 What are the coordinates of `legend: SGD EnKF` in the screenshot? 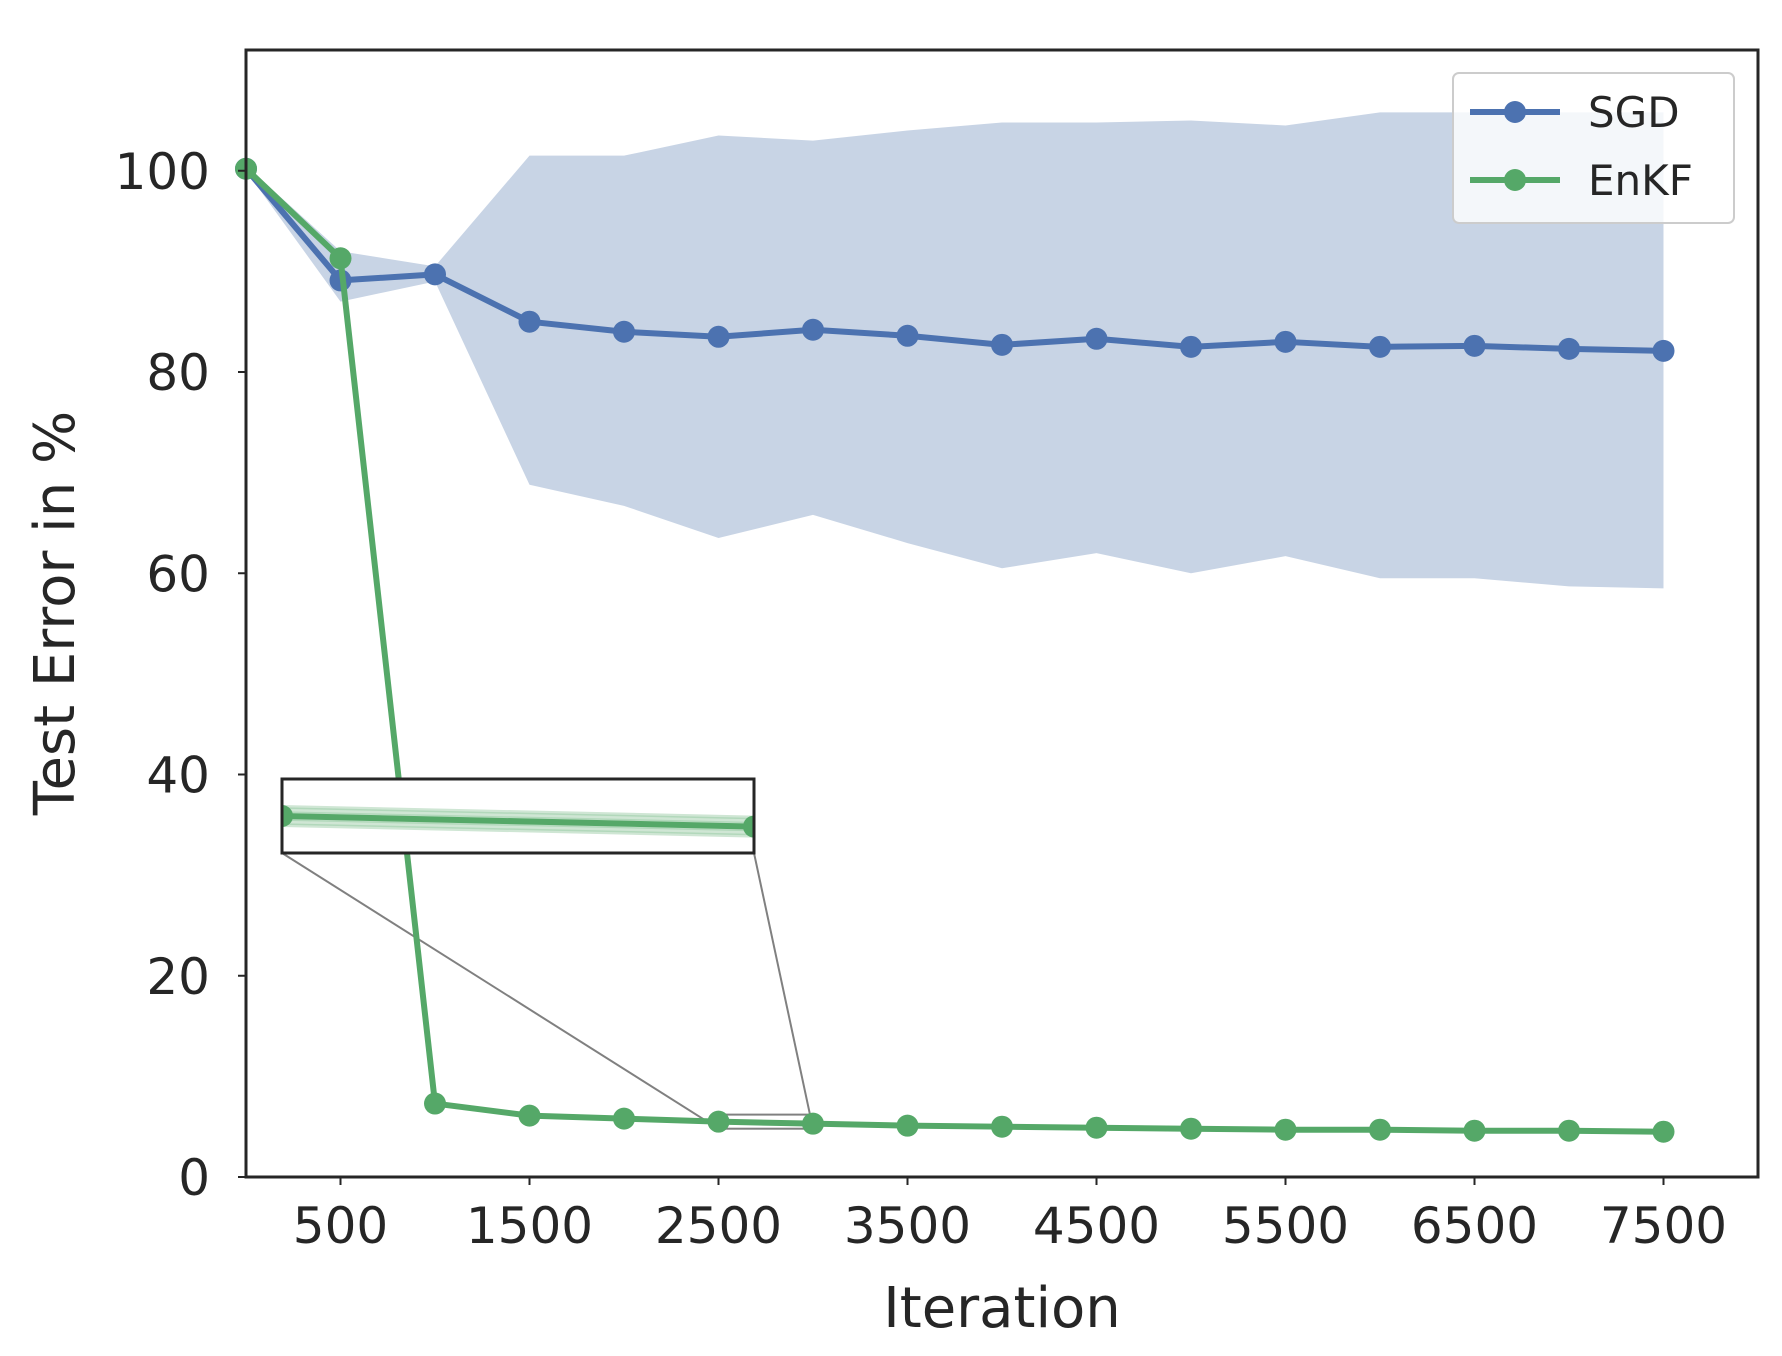 It's located at (1593, 148).